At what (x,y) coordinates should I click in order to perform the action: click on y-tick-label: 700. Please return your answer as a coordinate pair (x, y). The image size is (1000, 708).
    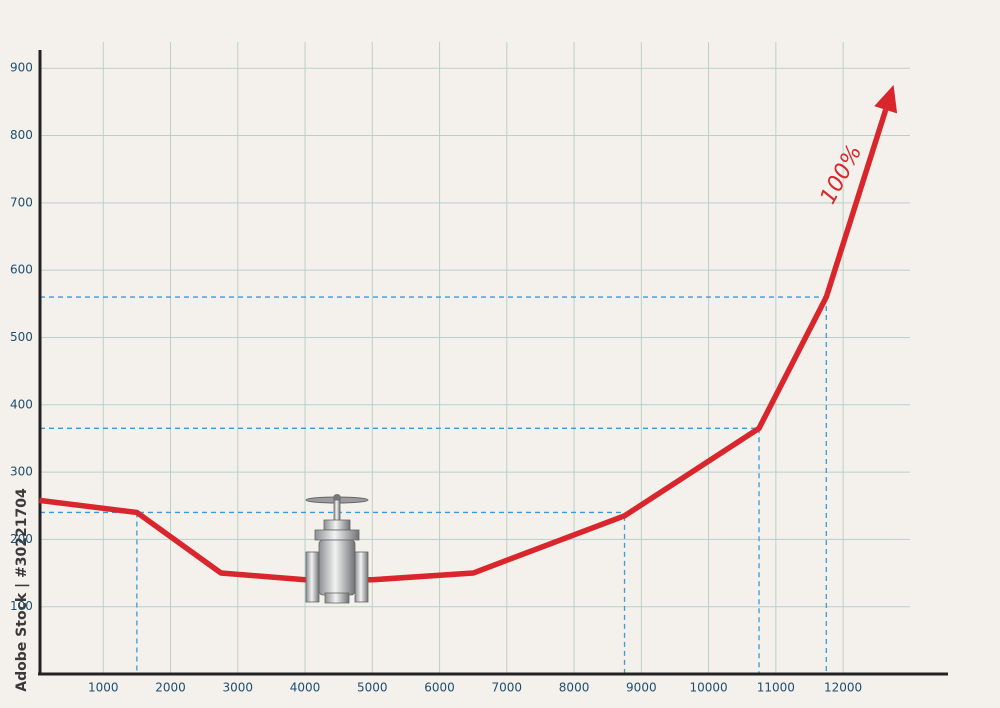
    Looking at the image, I should click on (21, 202).